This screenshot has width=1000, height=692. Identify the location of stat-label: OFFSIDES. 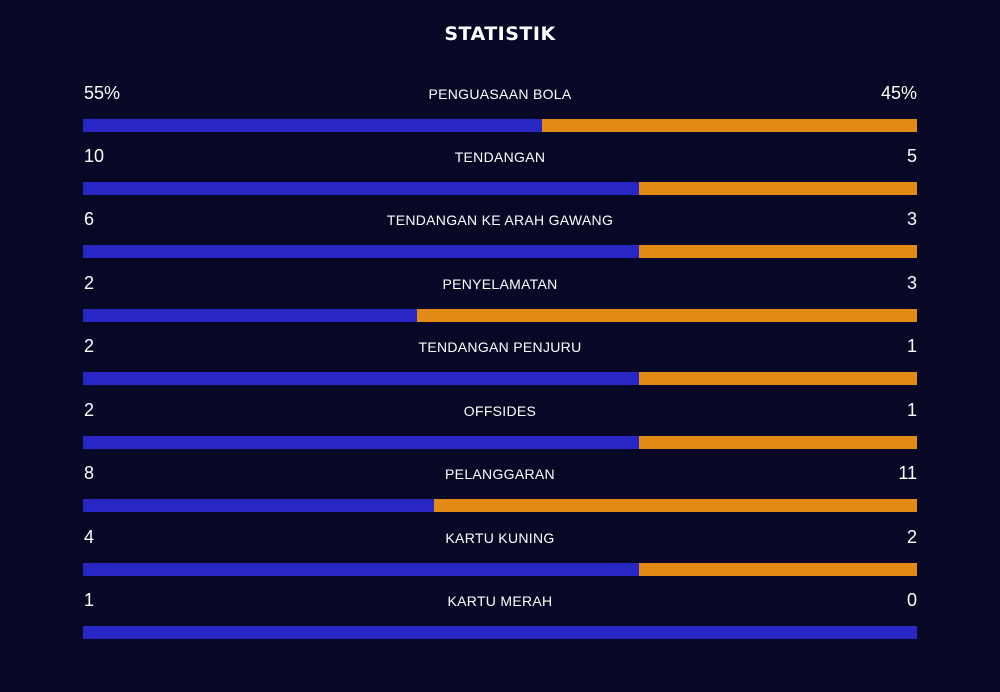
(500, 411).